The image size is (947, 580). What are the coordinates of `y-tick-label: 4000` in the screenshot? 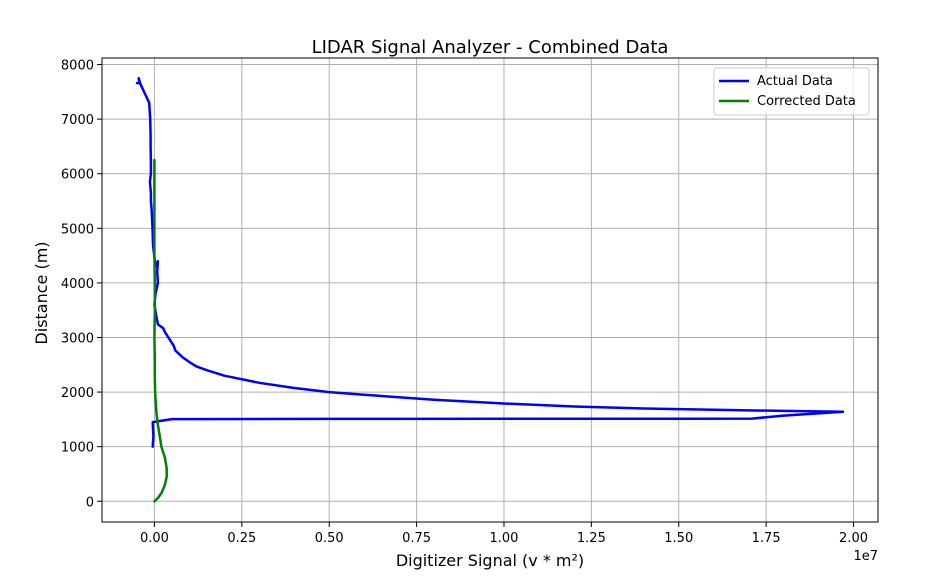 It's located at (77, 284).